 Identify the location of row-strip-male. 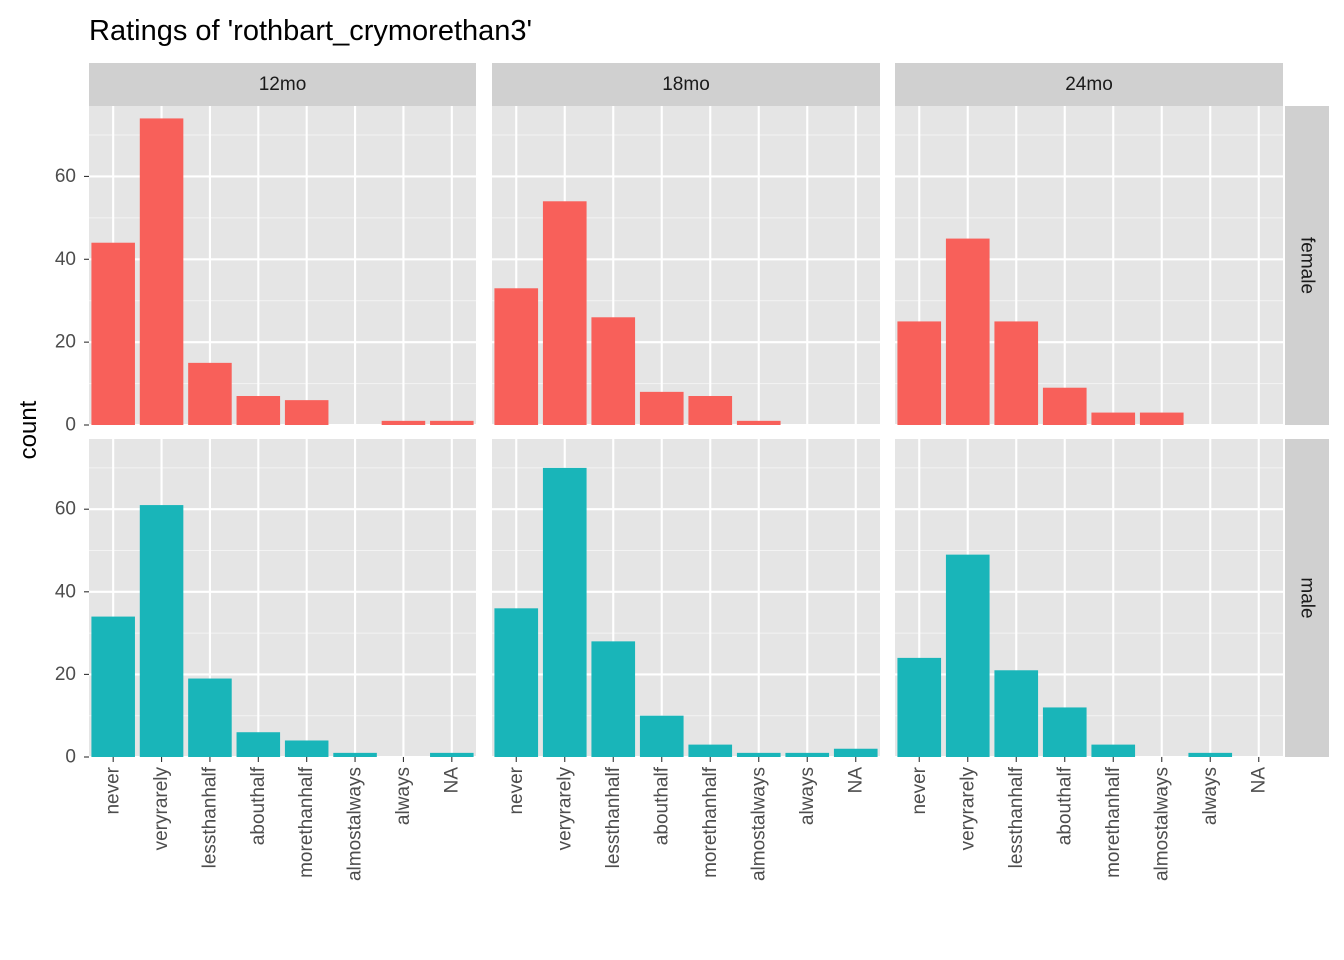
(1307, 598).